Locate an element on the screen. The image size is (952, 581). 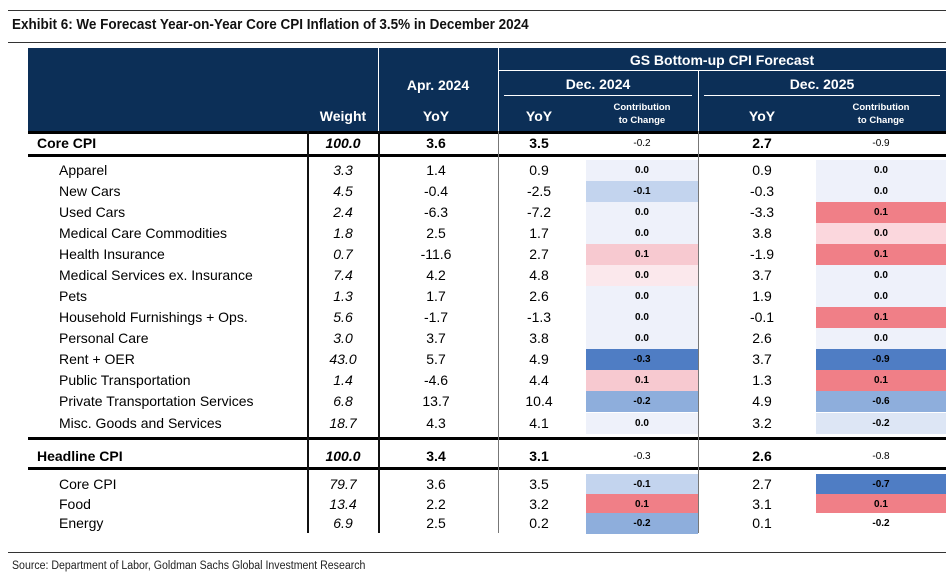
dec24-yoy-header: YoY is located at coordinates (539, 116).